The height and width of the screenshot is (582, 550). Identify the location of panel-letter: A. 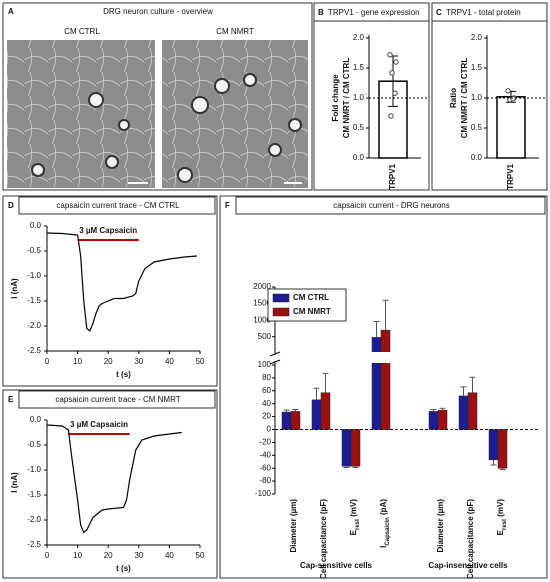
(11, 11).